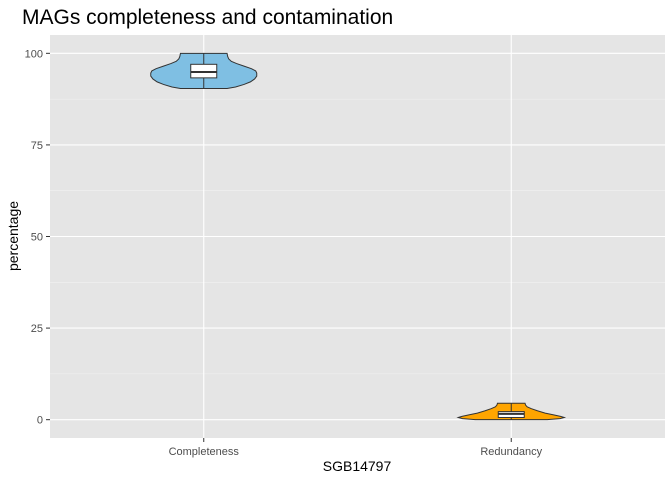 The width and height of the screenshot is (672, 480). What do you see at coordinates (511, 452) in the screenshot?
I see `x-tick-label: Redundancy` at bounding box center [511, 452].